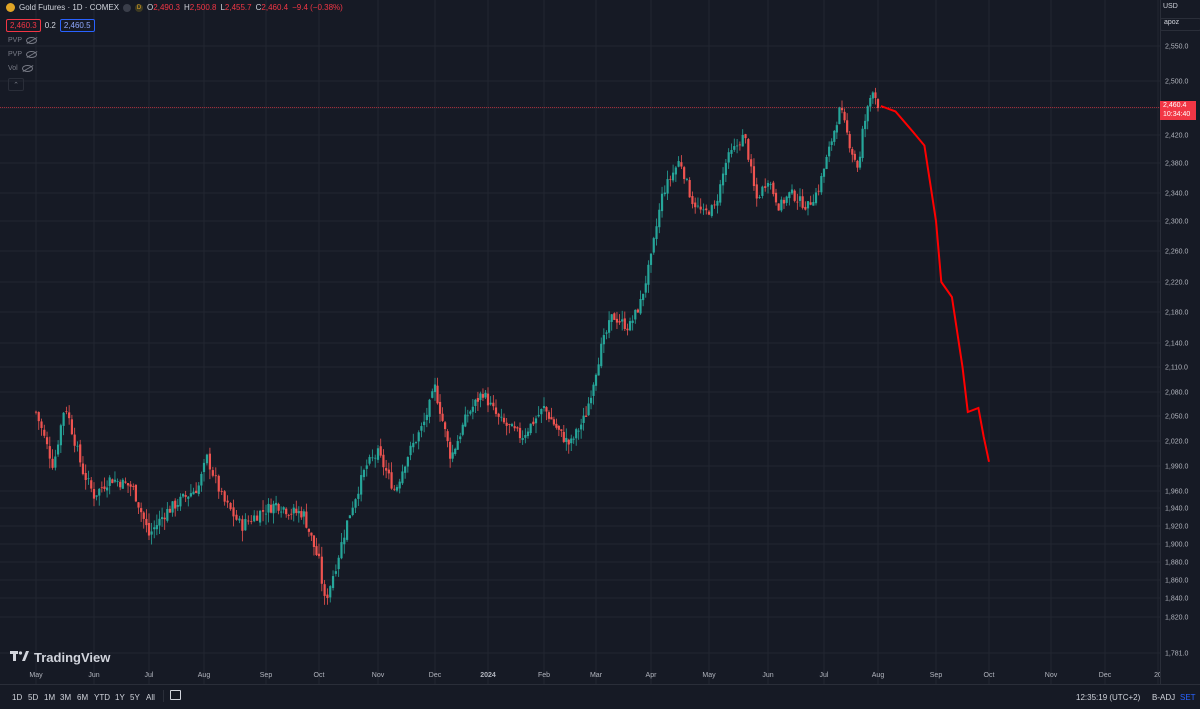 This screenshot has height=709, width=1200. I want to click on tradingview-logo: TradingView, so click(60, 657).